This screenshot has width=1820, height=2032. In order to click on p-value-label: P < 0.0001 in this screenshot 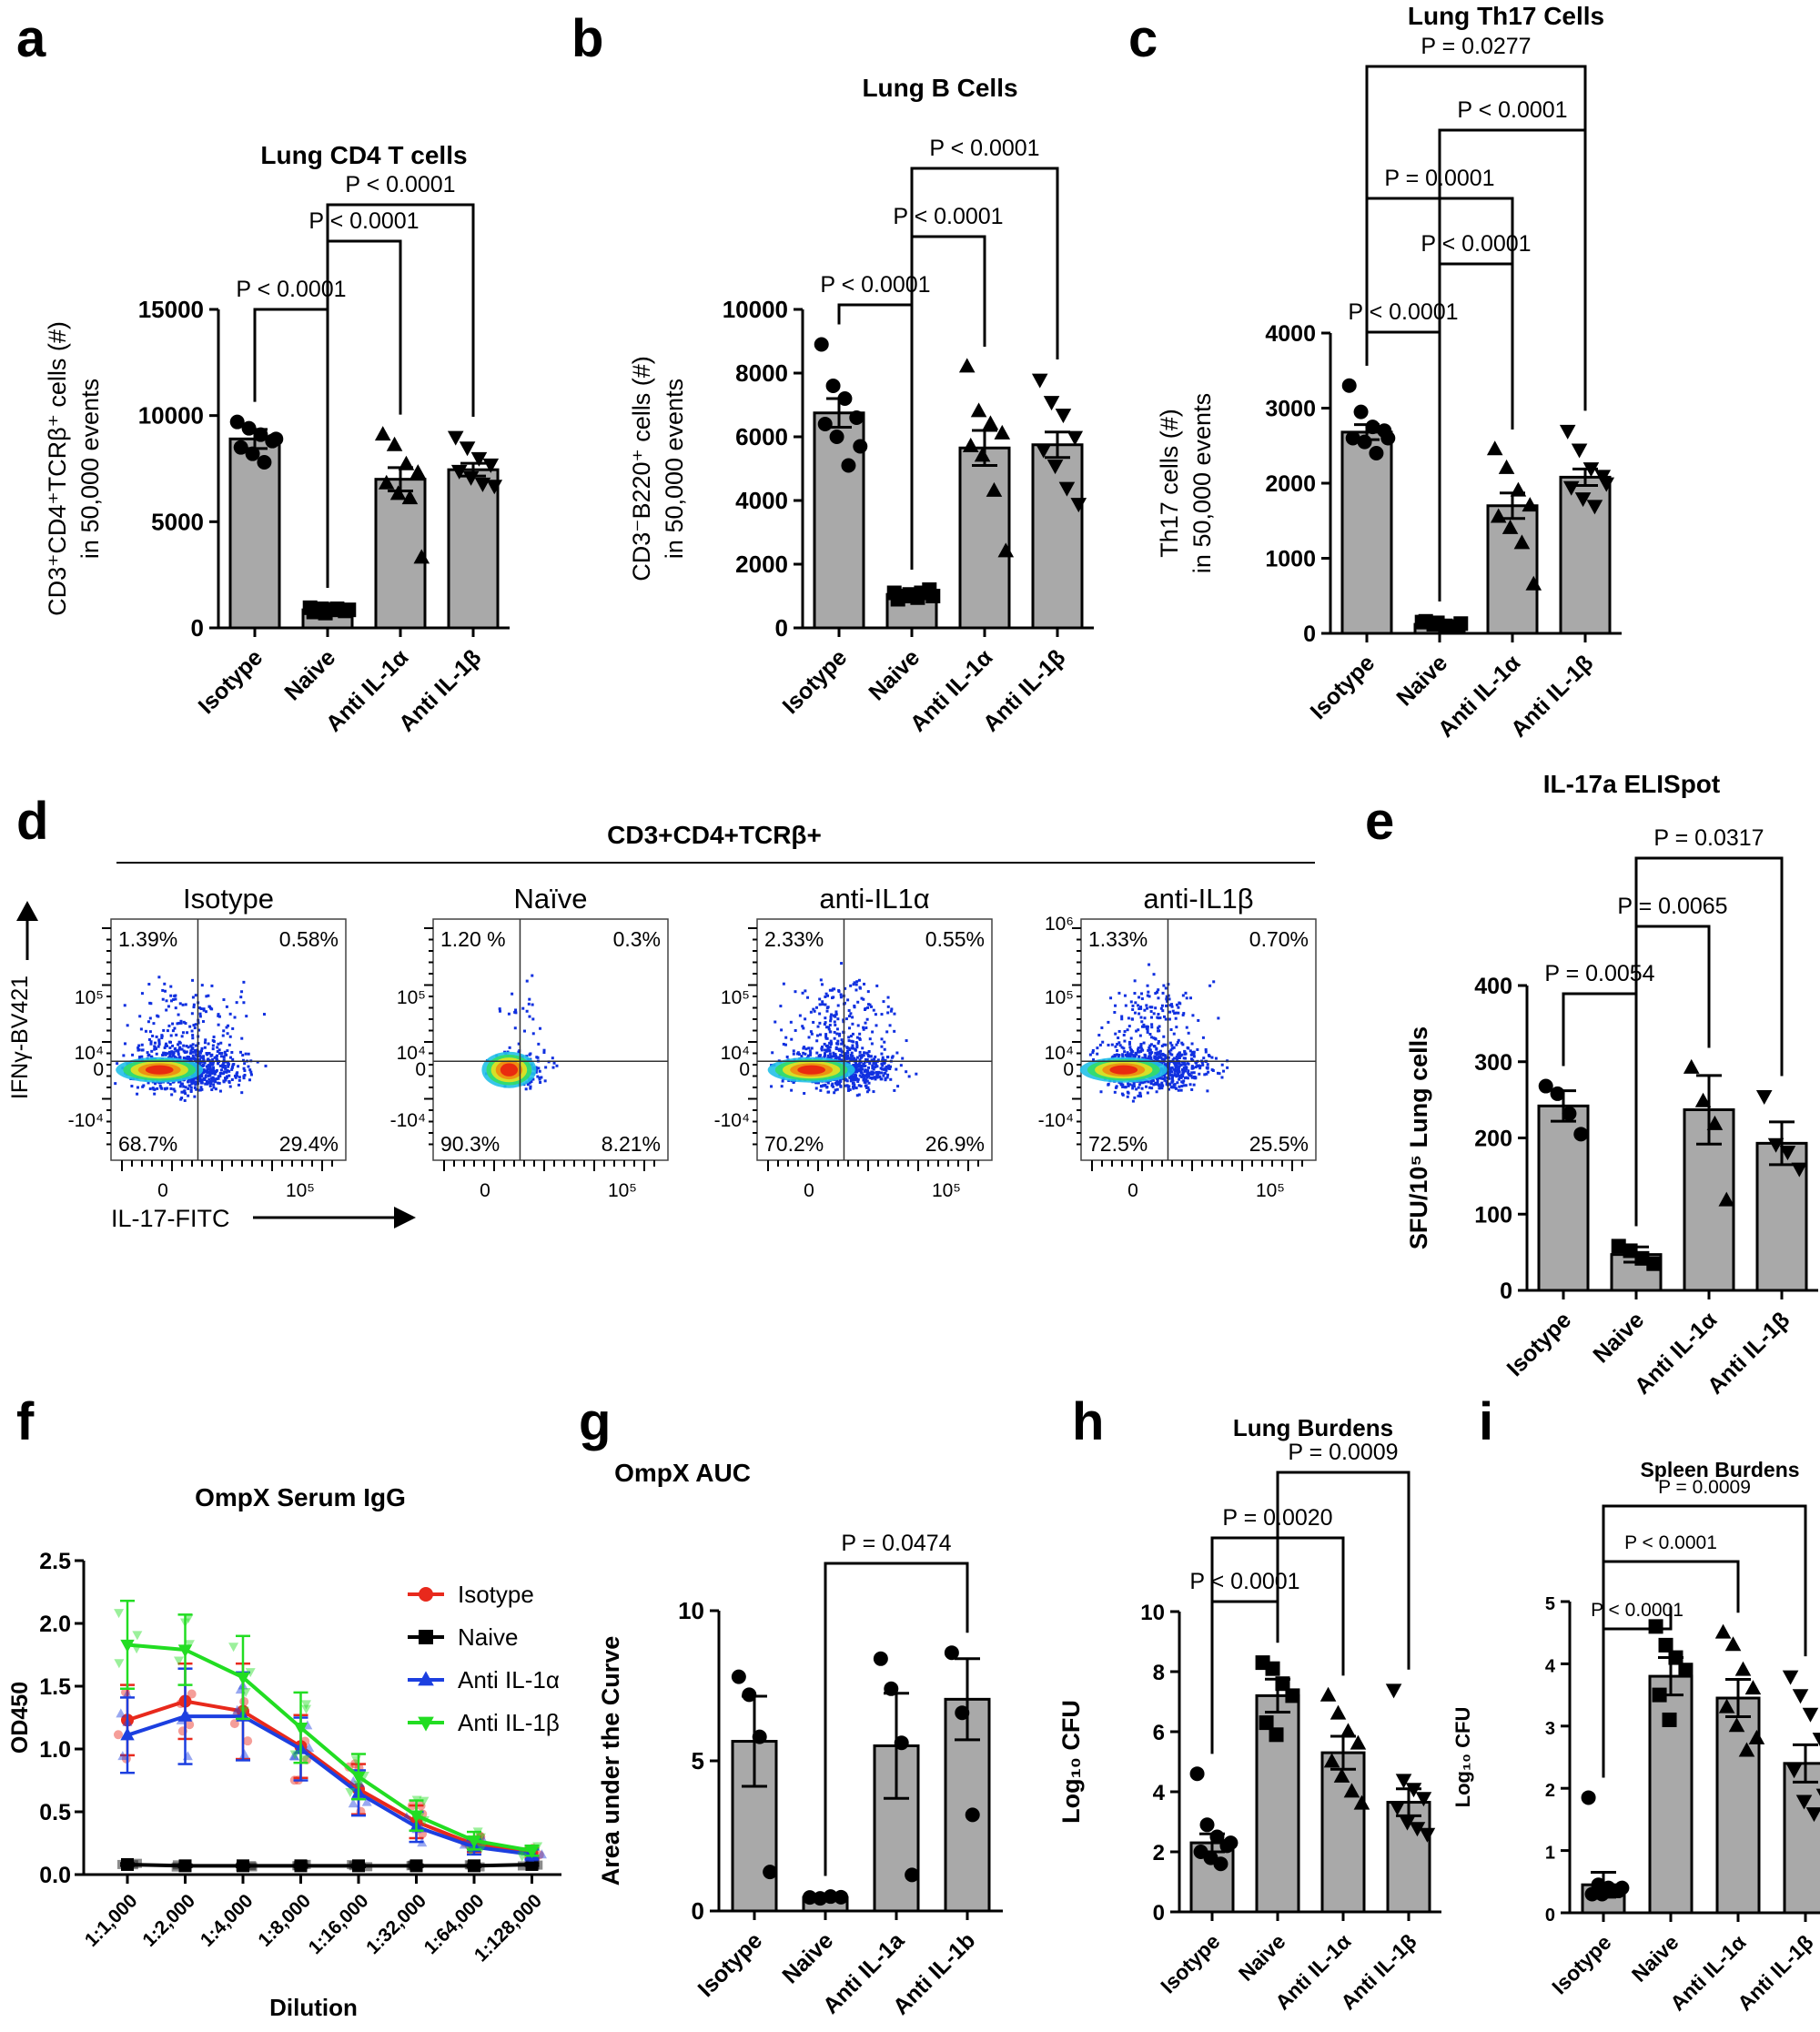, I will do `click(948, 216)`.